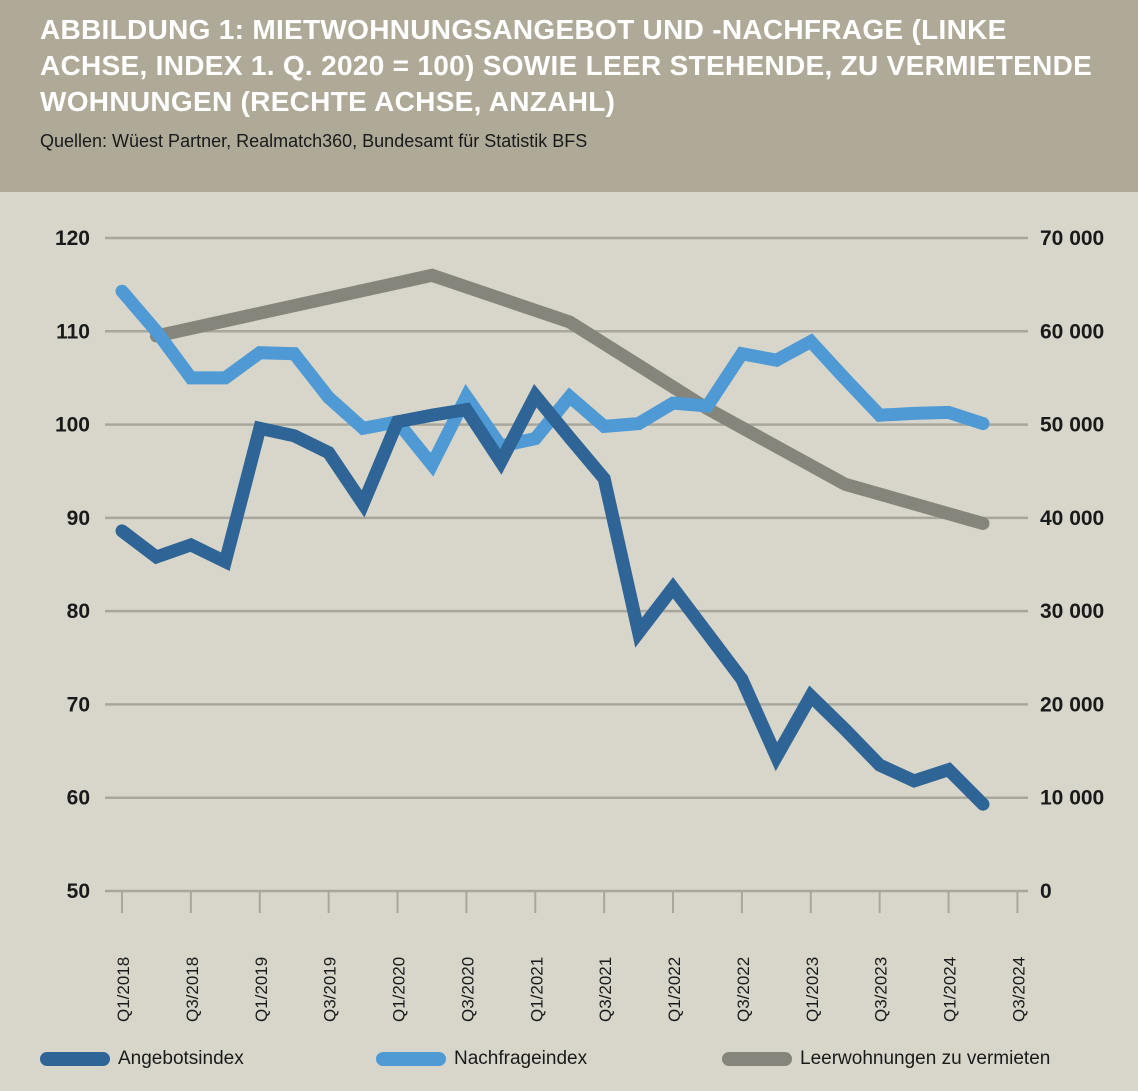  What do you see at coordinates (181, 1058) in the screenshot?
I see `legend-label: Angebotsindex` at bounding box center [181, 1058].